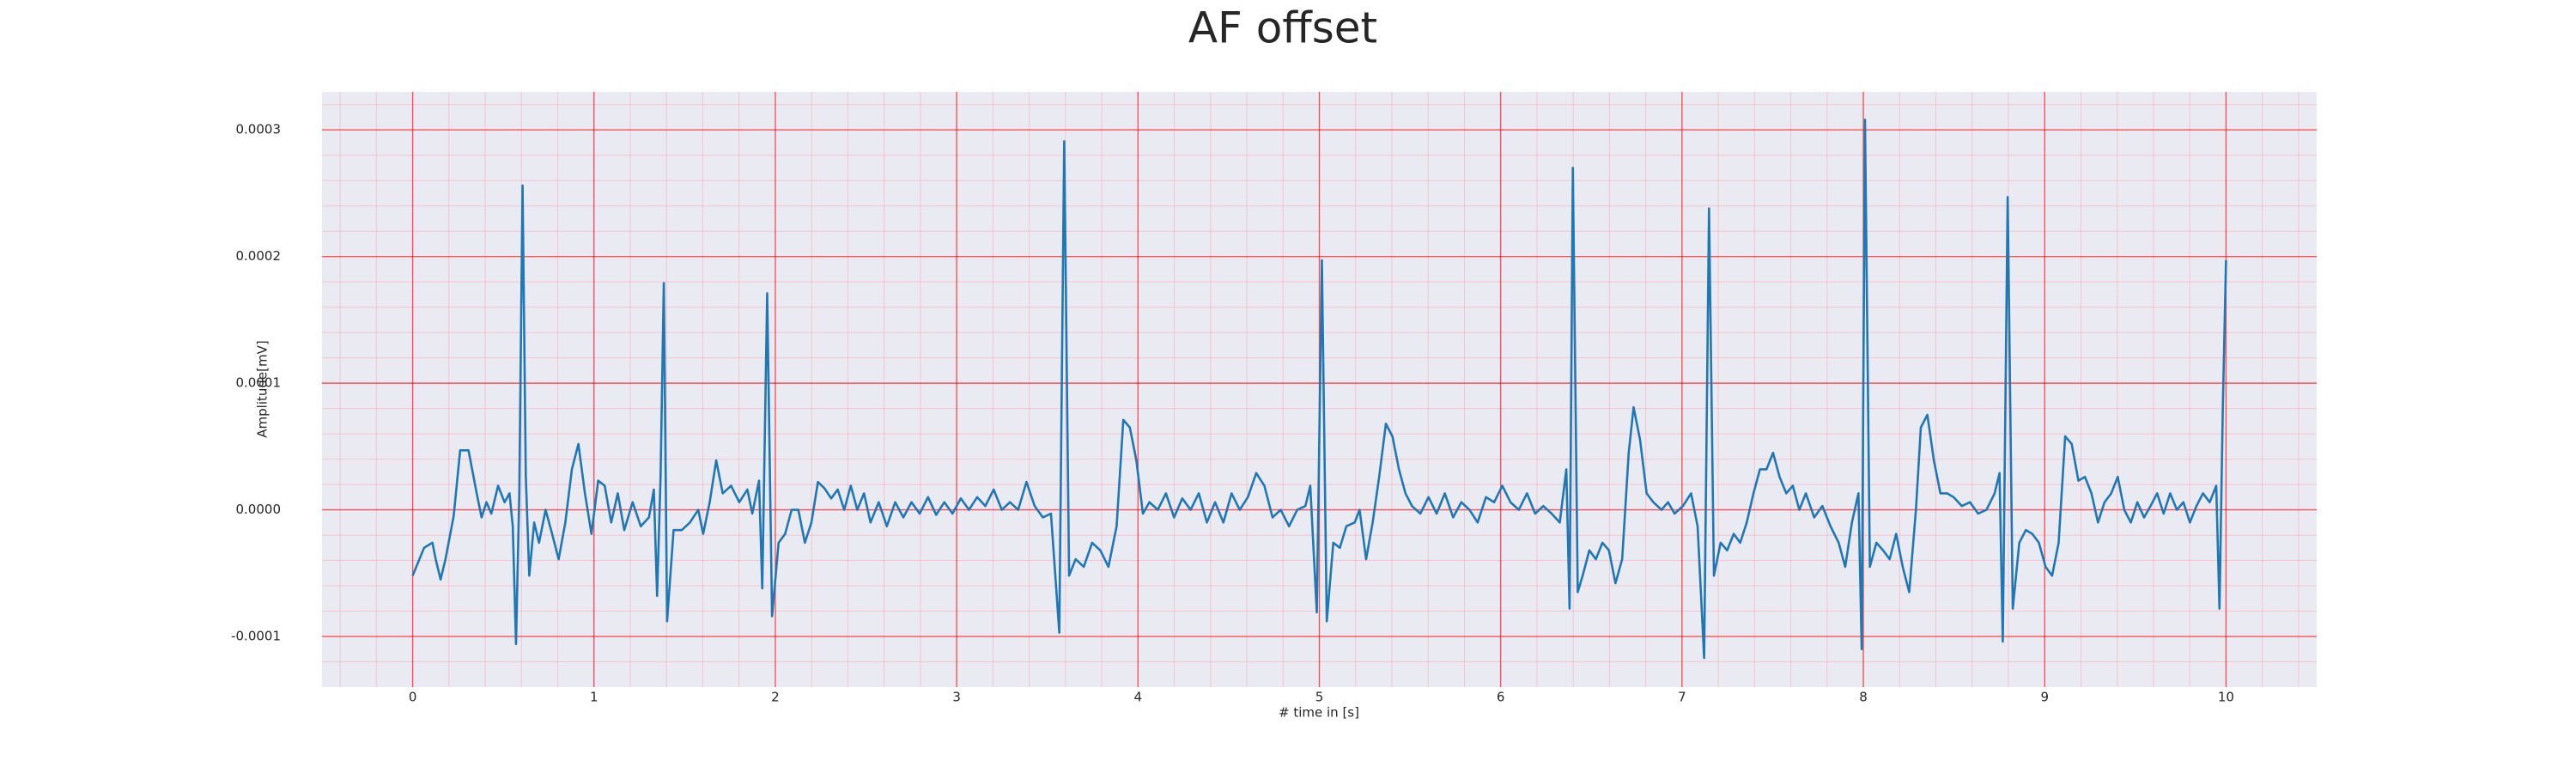 Image resolution: width=2576 pixels, height=773 pixels. I want to click on x-tick-label: 0, so click(413, 697).